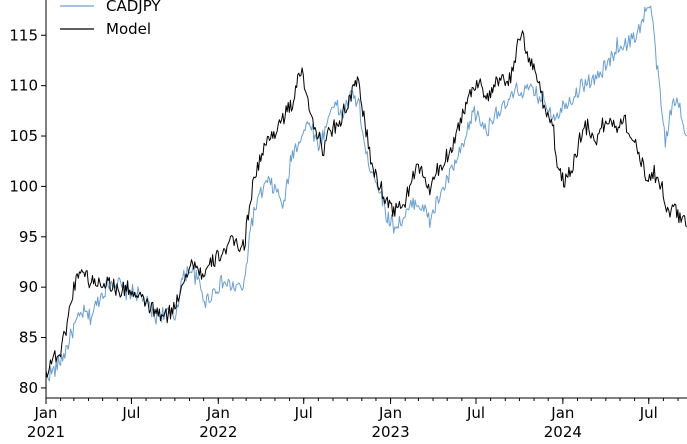  I want to click on x-tick-year-label: 2021, so click(46, 432).